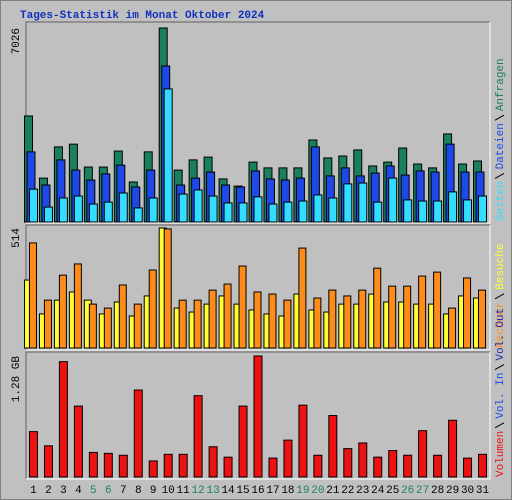 The height and width of the screenshot is (500, 512). I want to click on x-tick-label: 30, so click(467, 491).